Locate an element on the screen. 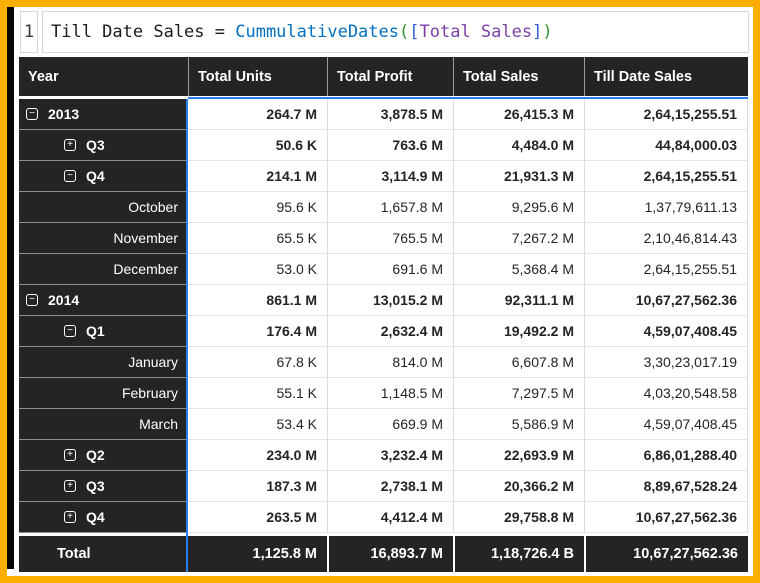 This screenshot has height=583, width=760. row-header-november: November is located at coordinates (103, 238).